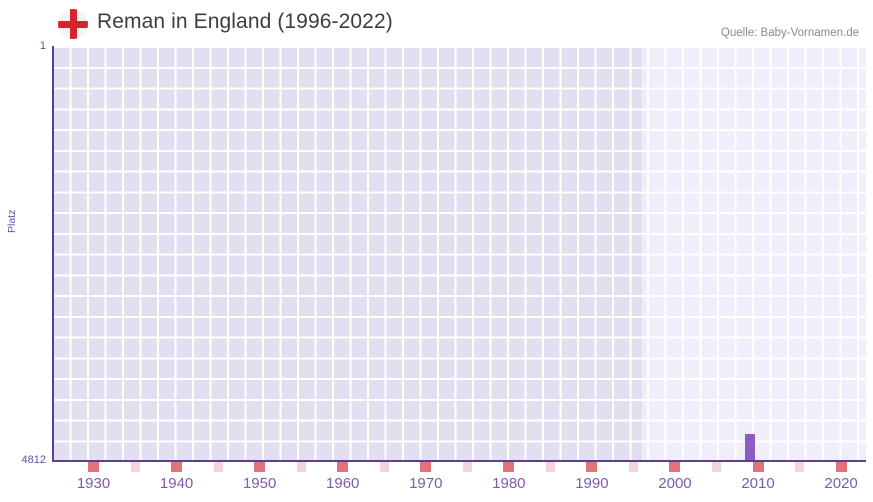  I want to click on x-axis-tick-label-2020: 2020, so click(841, 483).